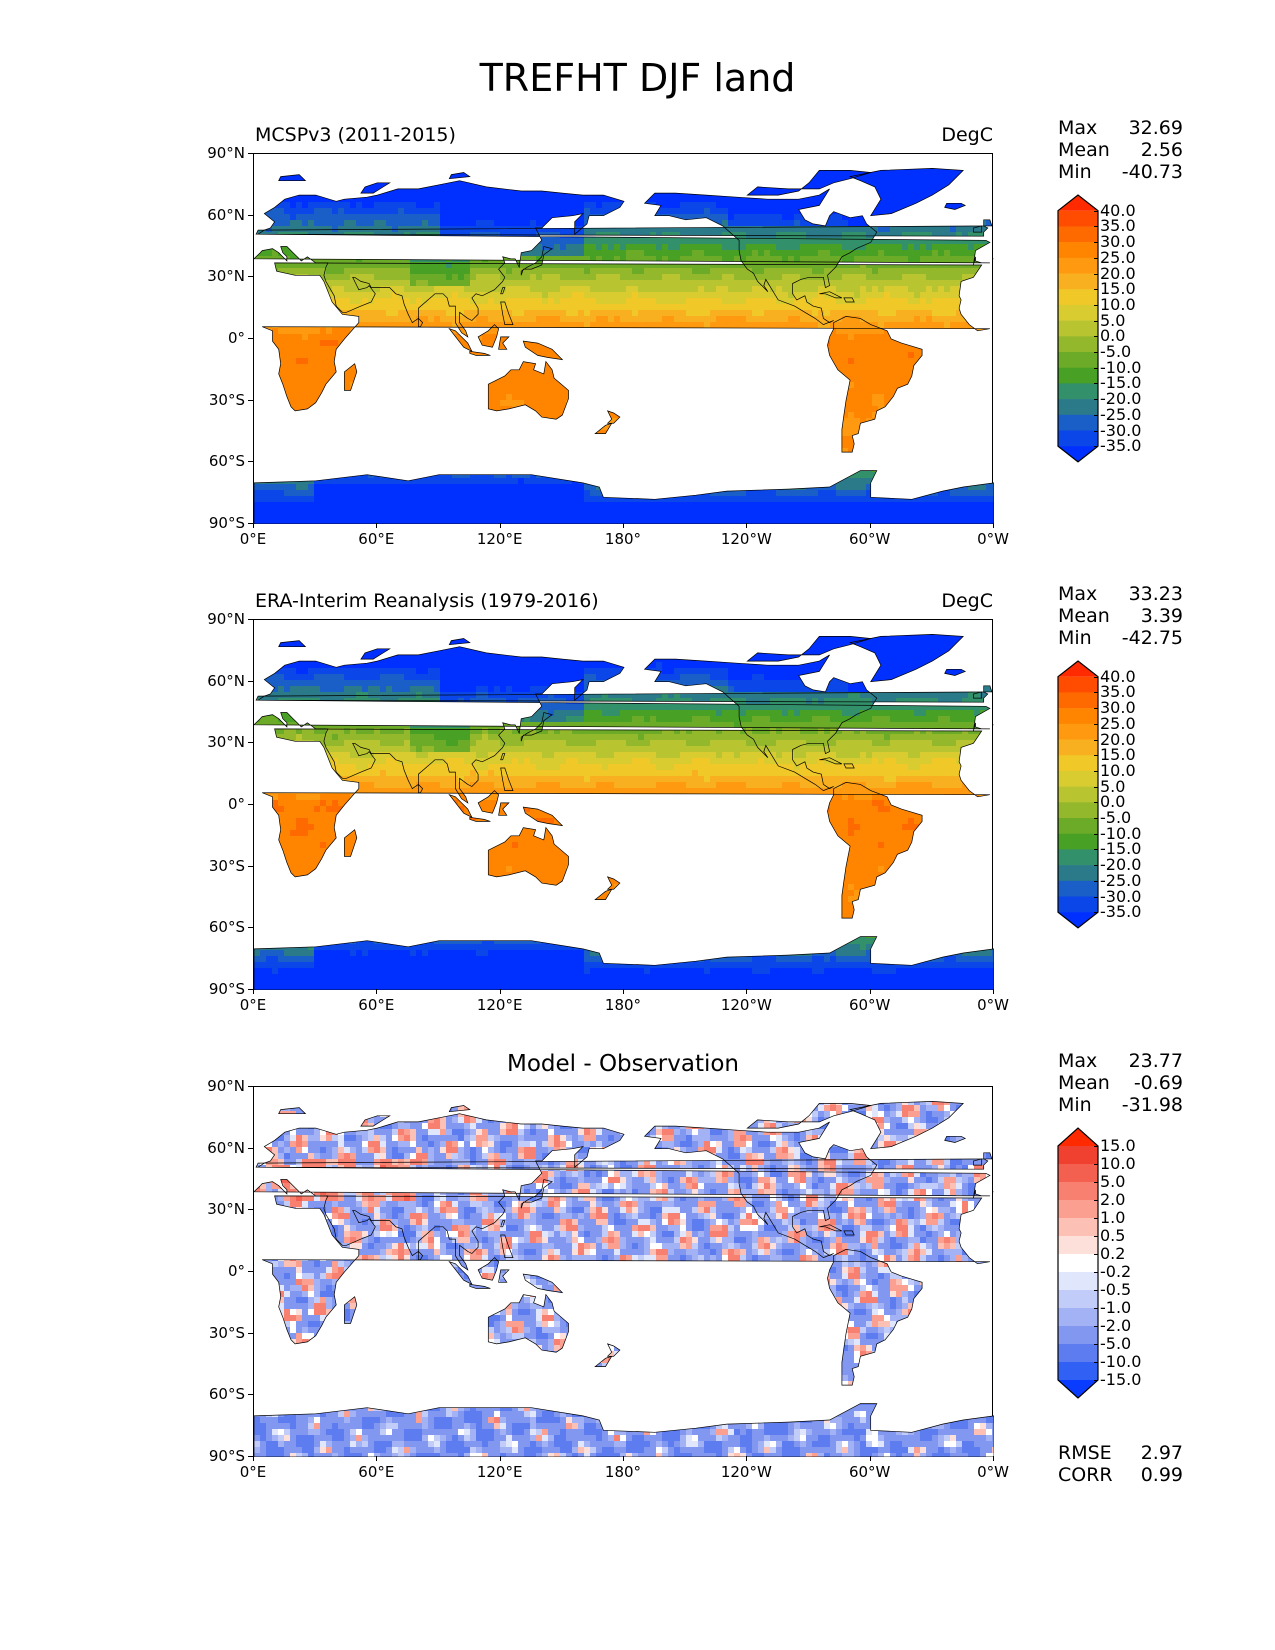 This screenshot has width=1275, height=1650. What do you see at coordinates (1120, 128) in the screenshot?
I see `stat-row: Max 32.69` at bounding box center [1120, 128].